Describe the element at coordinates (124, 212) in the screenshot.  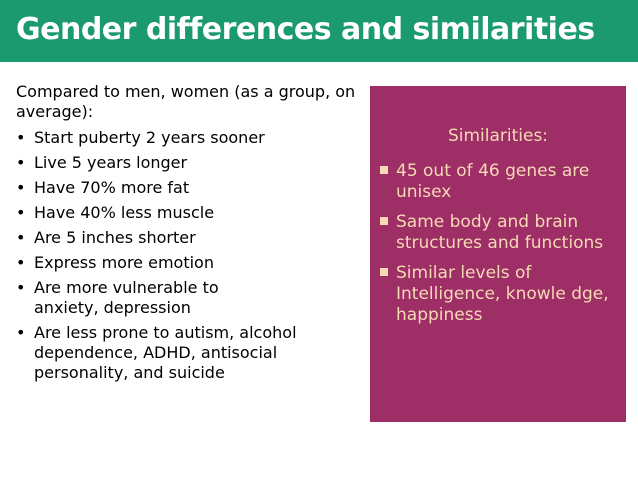
I see `difference-text: Have 40% less muscle` at that location.